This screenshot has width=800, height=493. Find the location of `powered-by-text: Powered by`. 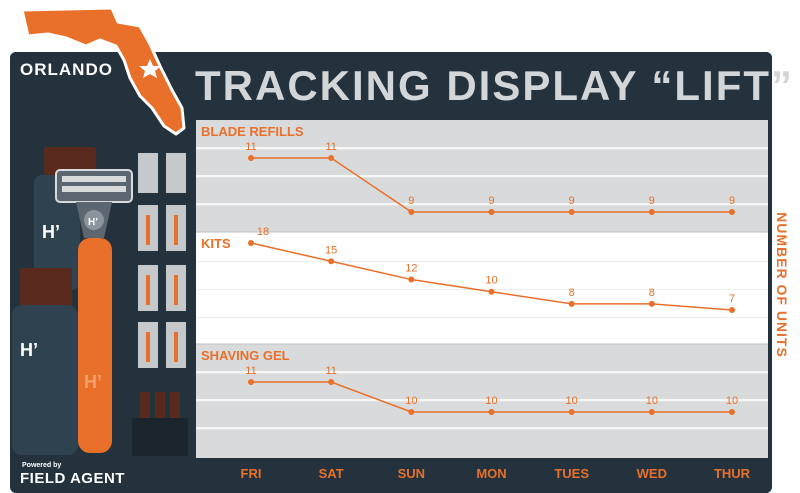

powered-by-text: Powered by is located at coordinates (42, 465).